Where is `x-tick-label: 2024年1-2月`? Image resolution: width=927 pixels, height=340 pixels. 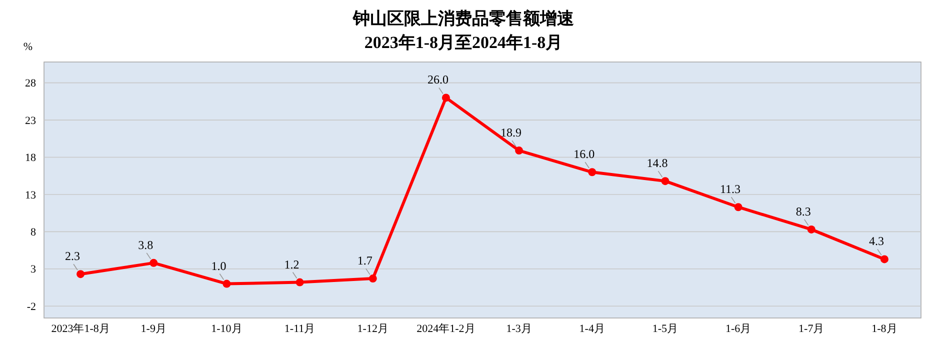
x-tick-label: 2024年1-2月 is located at coordinates (446, 328).